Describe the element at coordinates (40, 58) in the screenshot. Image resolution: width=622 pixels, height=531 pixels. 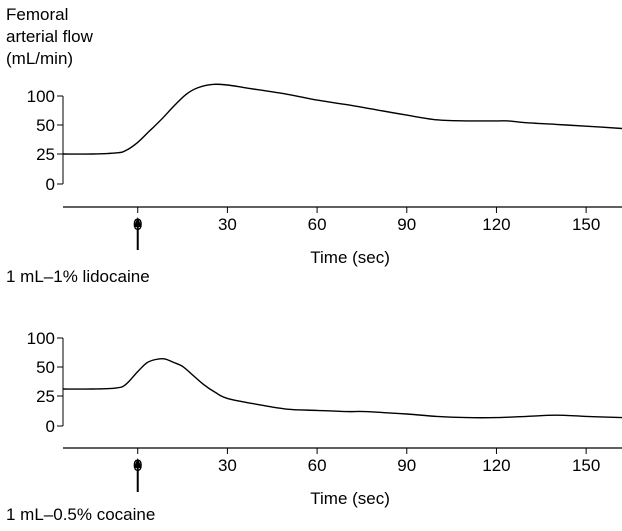
I see `y-axis-label-line: (mL/min)` at that location.